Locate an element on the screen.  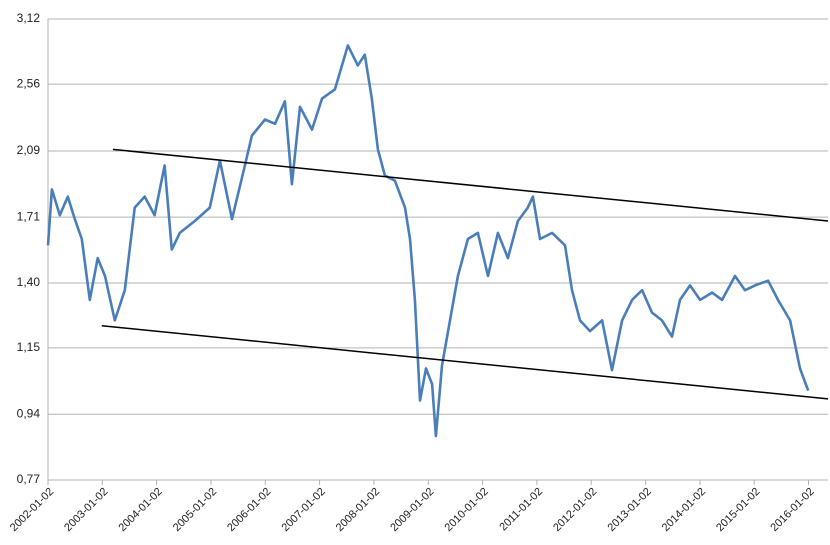
y-tick-label: 3,12 is located at coordinates (29, 18).